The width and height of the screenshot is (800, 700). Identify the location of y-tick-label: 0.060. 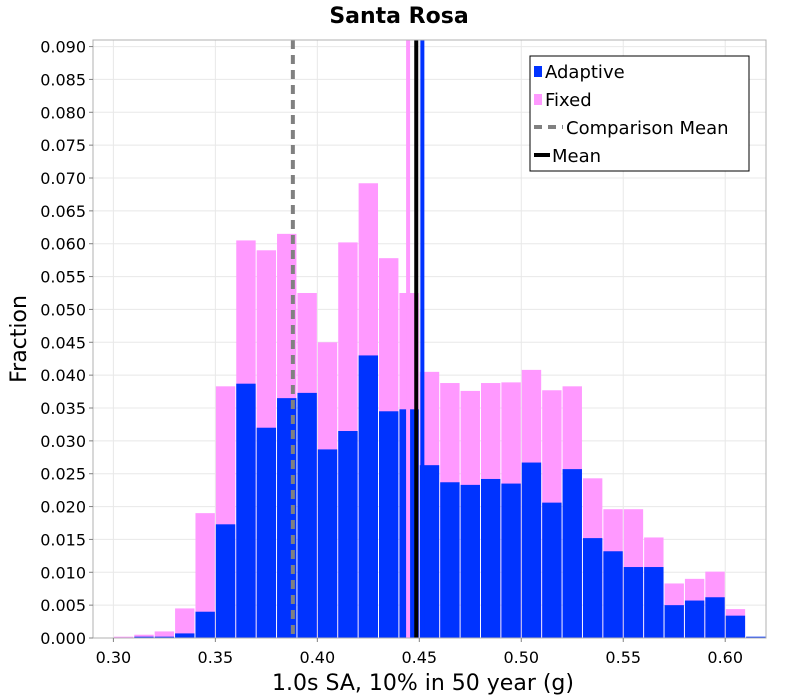
(63, 244).